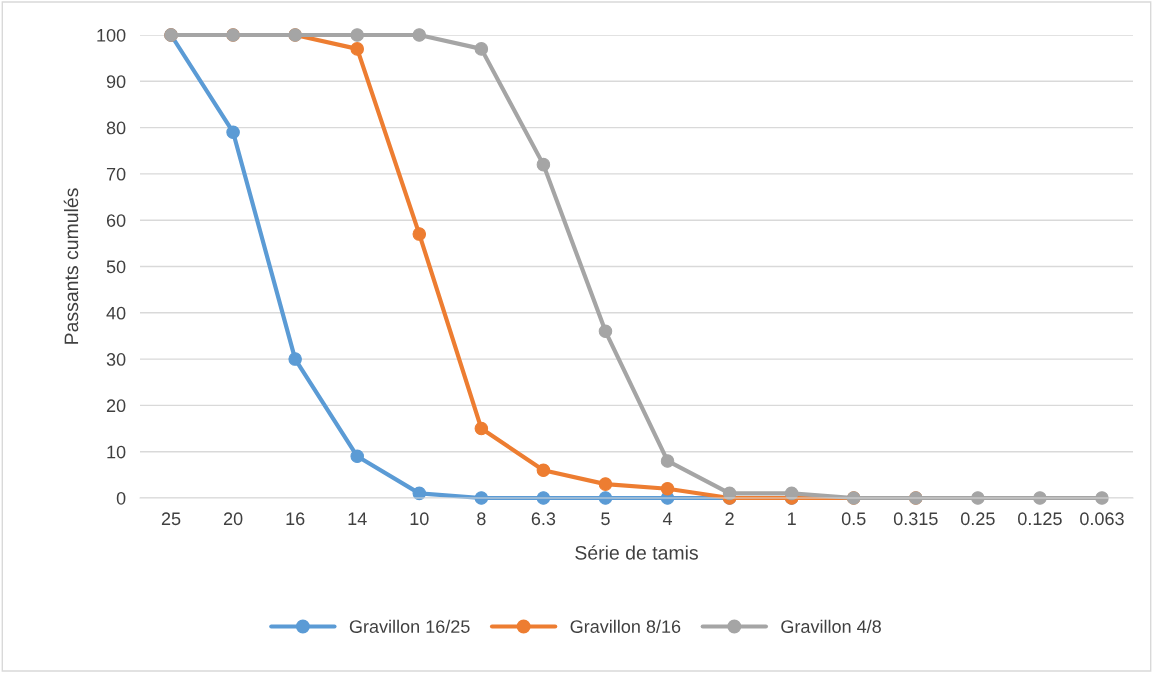 This screenshot has width=1153, height=673. What do you see at coordinates (116, 82) in the screenshot?
I see `y-tick-label: 90` at bounding box center [116, 82].